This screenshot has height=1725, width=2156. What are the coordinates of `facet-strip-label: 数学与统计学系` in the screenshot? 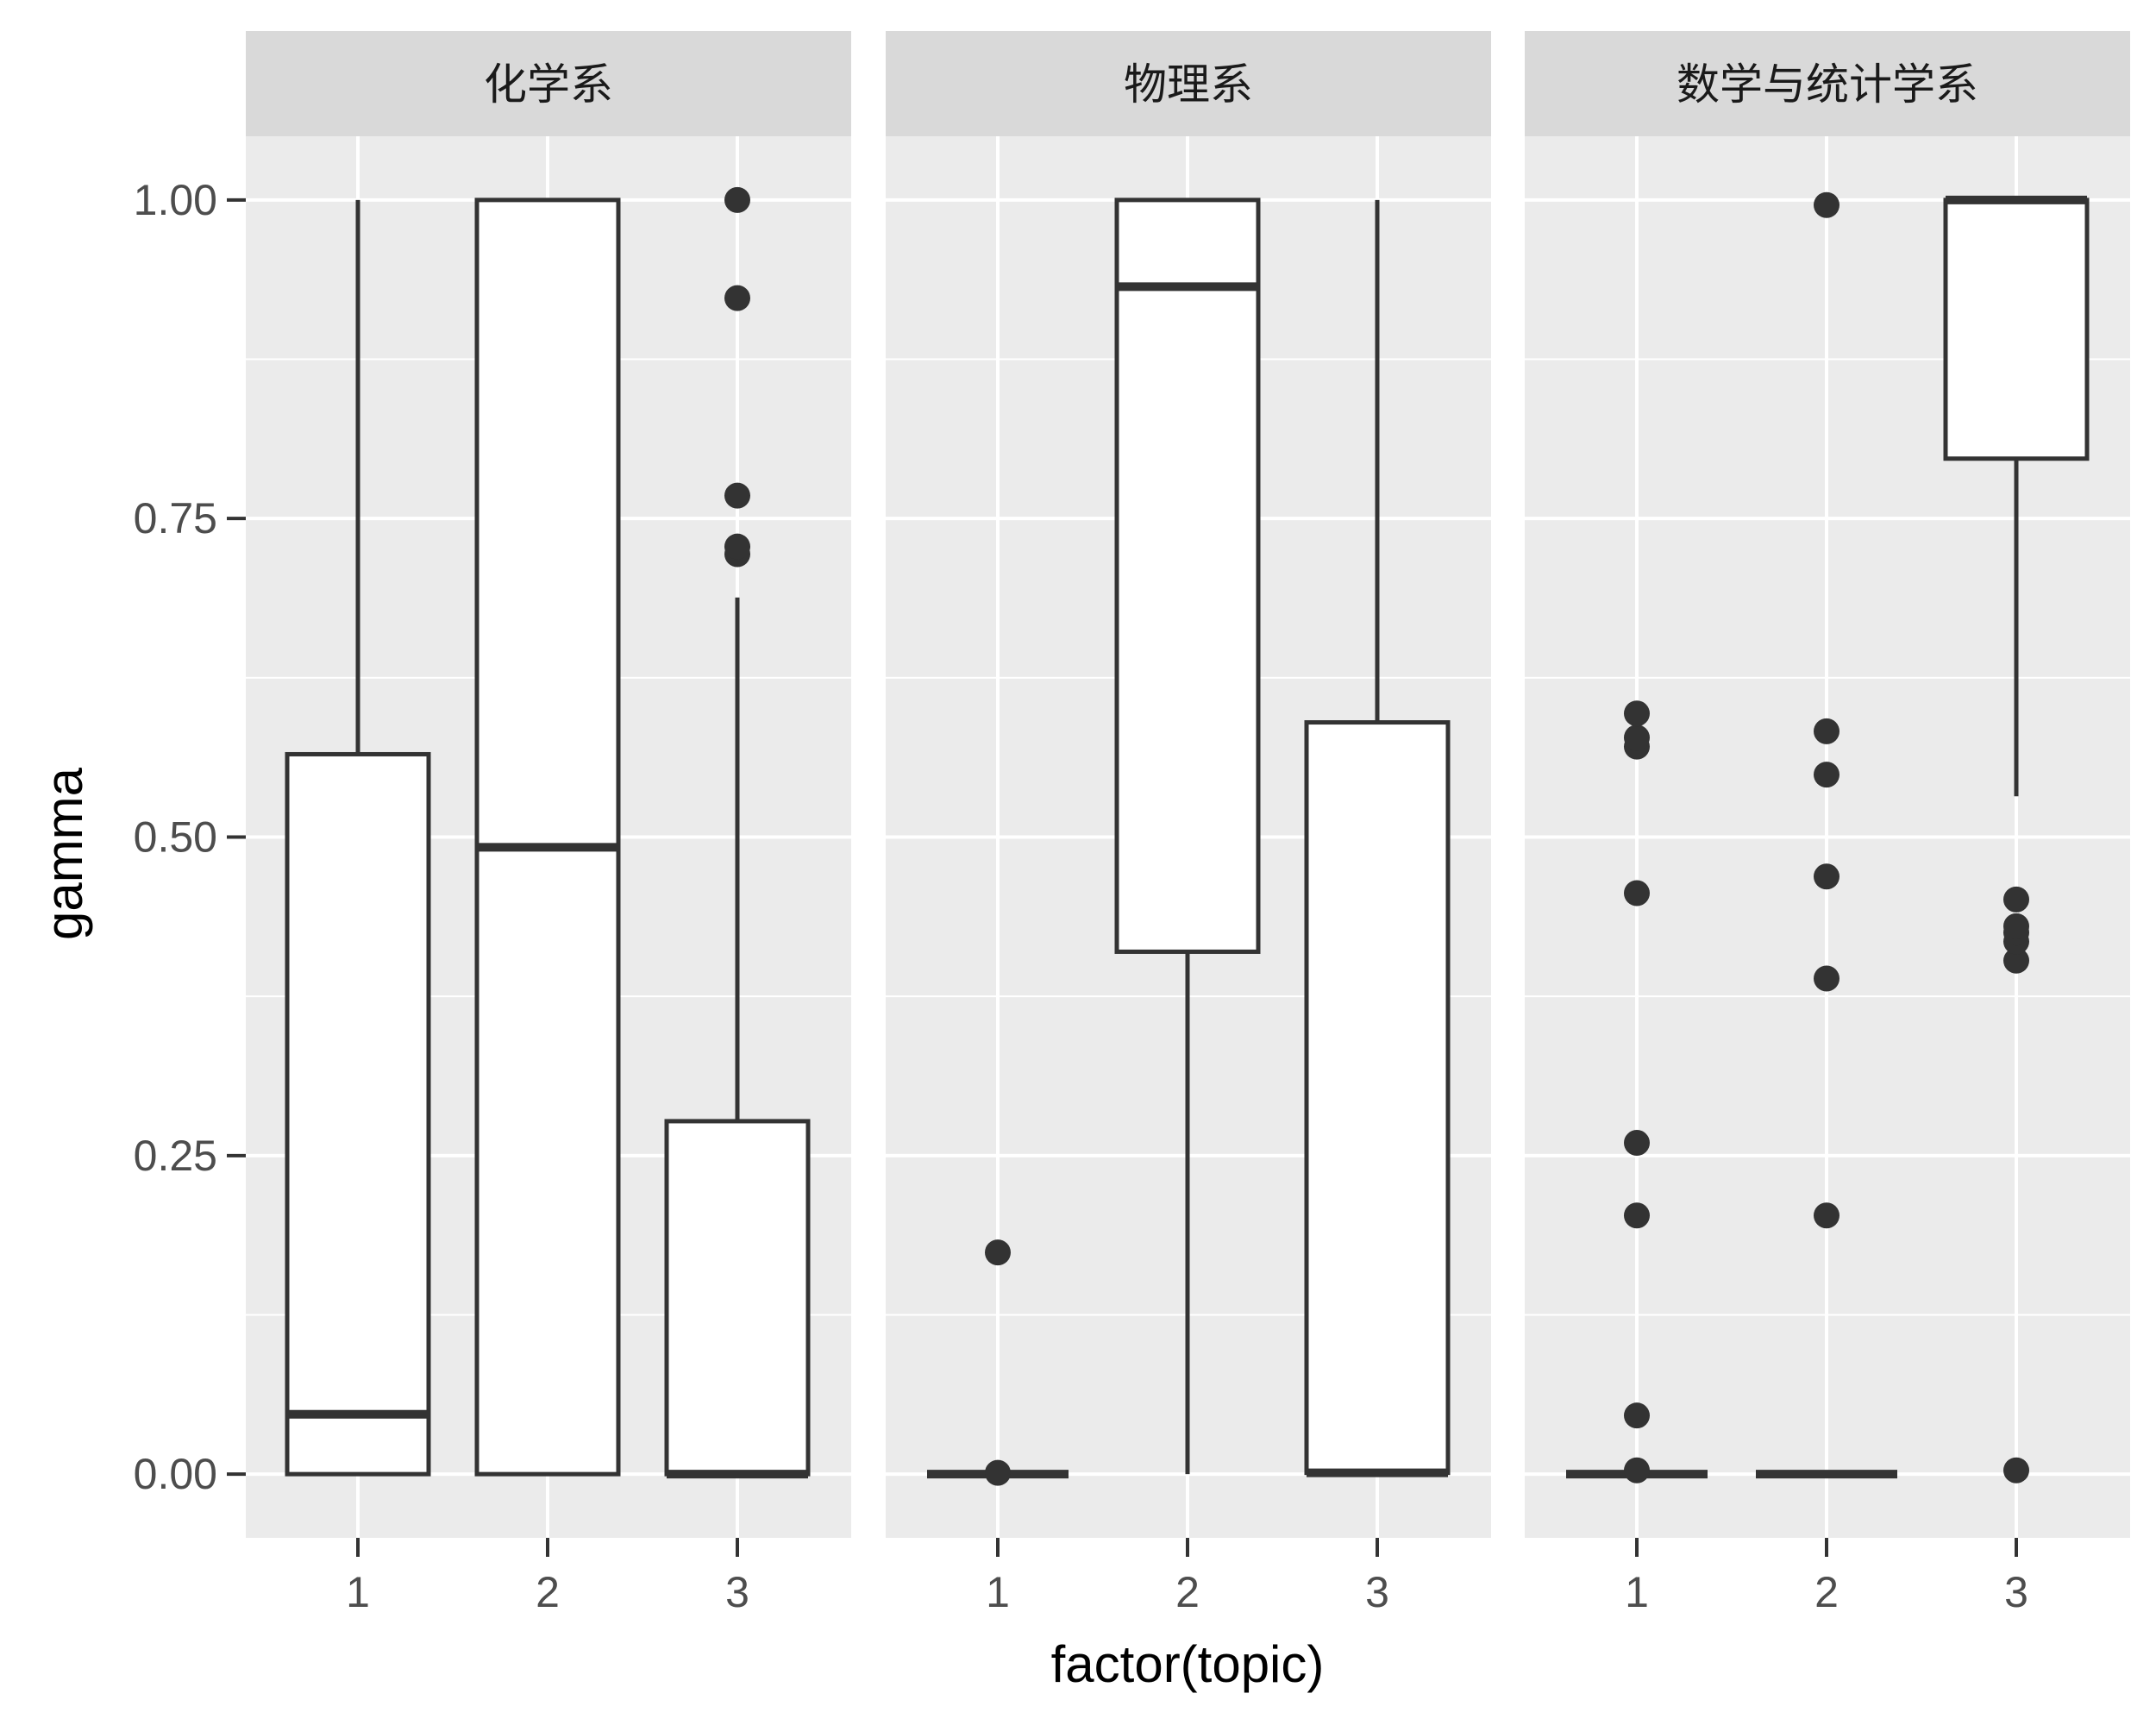 It's located at (1827, 85).